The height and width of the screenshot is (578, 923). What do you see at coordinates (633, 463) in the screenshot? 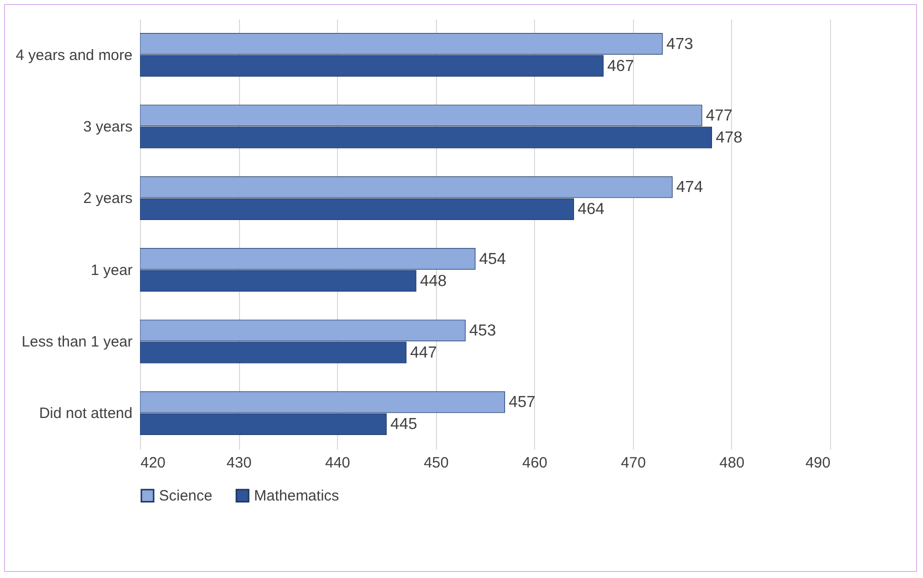
I see `x-tick-label: 470` at bounding box center [633, 463].